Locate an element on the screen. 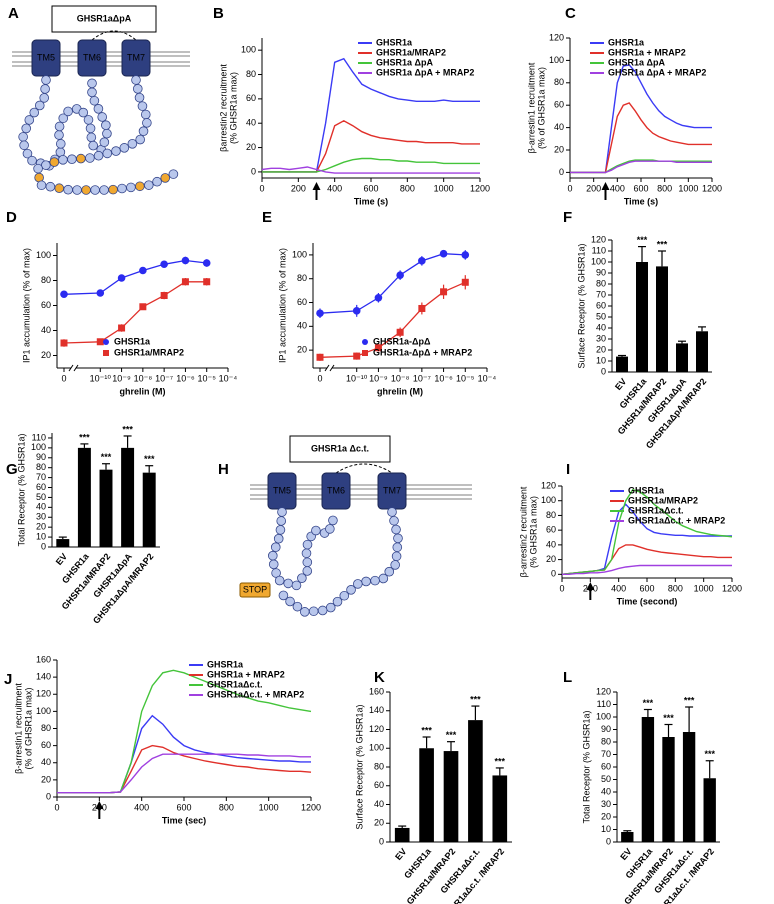 The width and height of the screenshot is (774, 904). legend-label: GHSR1a ΔpA is located at coordinates (404, 62).